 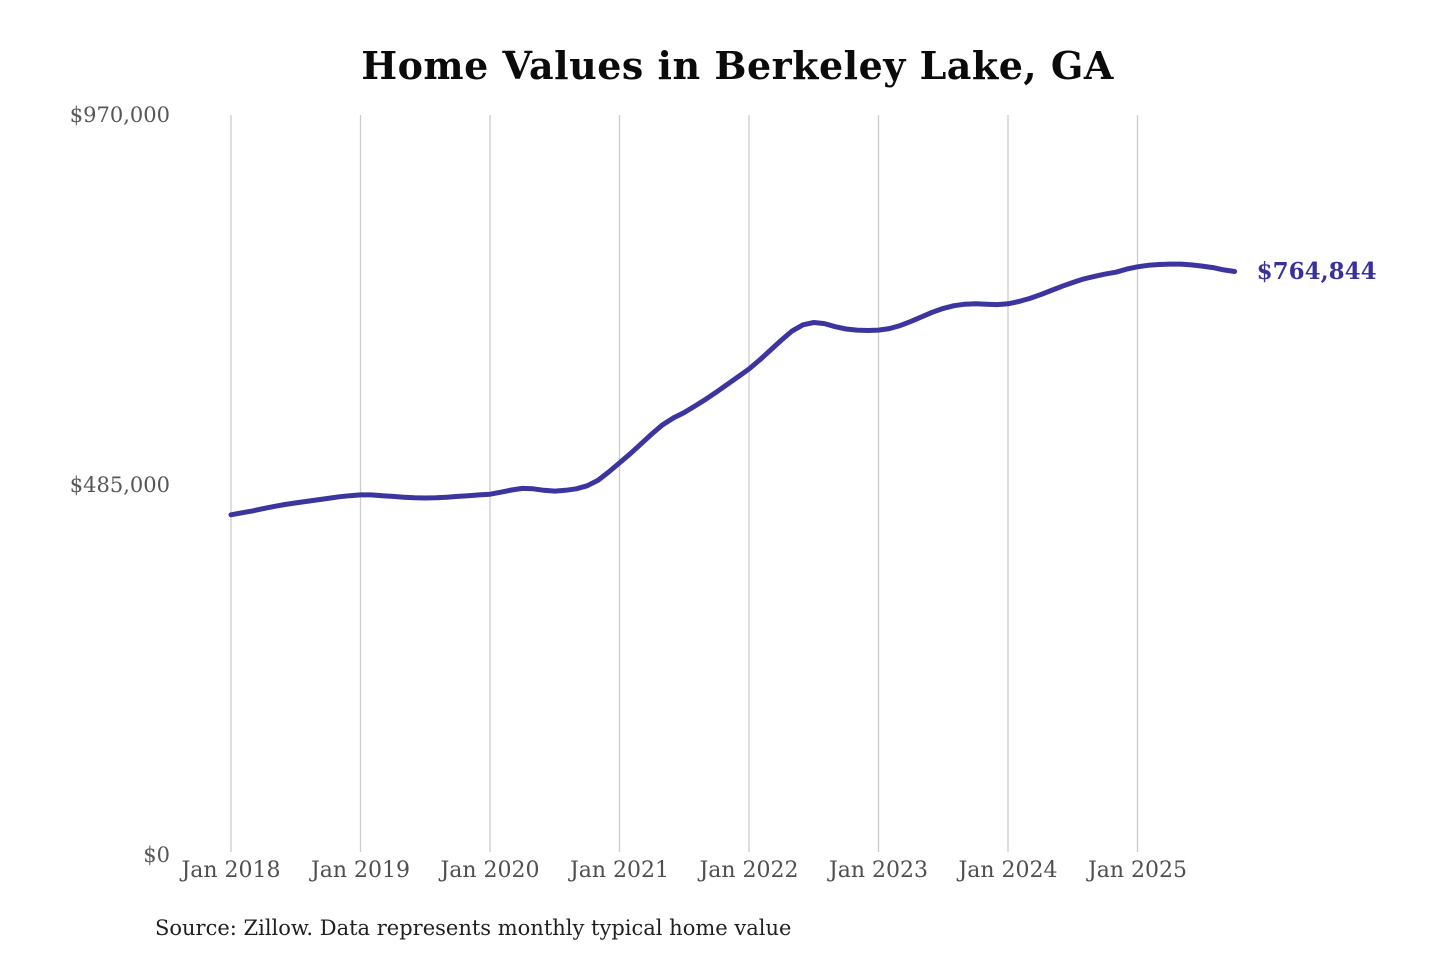 I want to click on x-axis-tick-label: Jan 2024, so click(x=1008, y=870).